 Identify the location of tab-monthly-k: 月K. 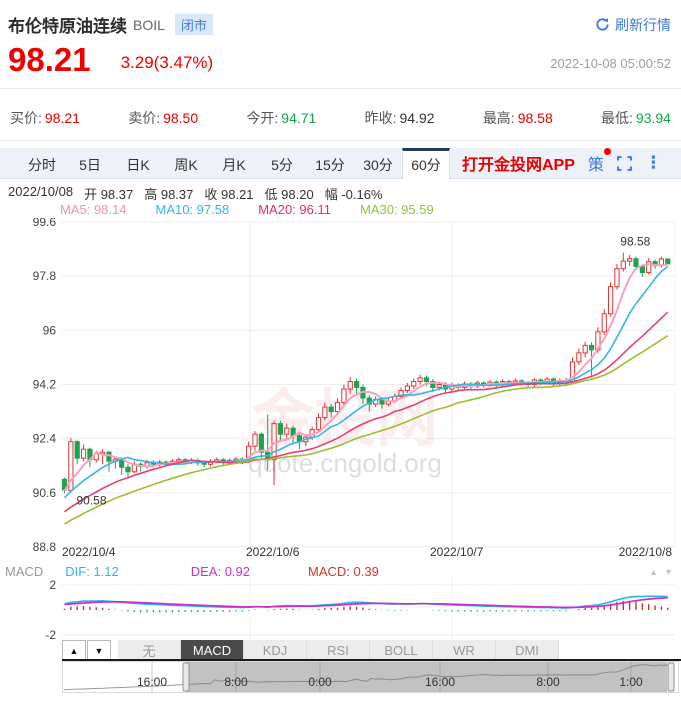
(234, 164).